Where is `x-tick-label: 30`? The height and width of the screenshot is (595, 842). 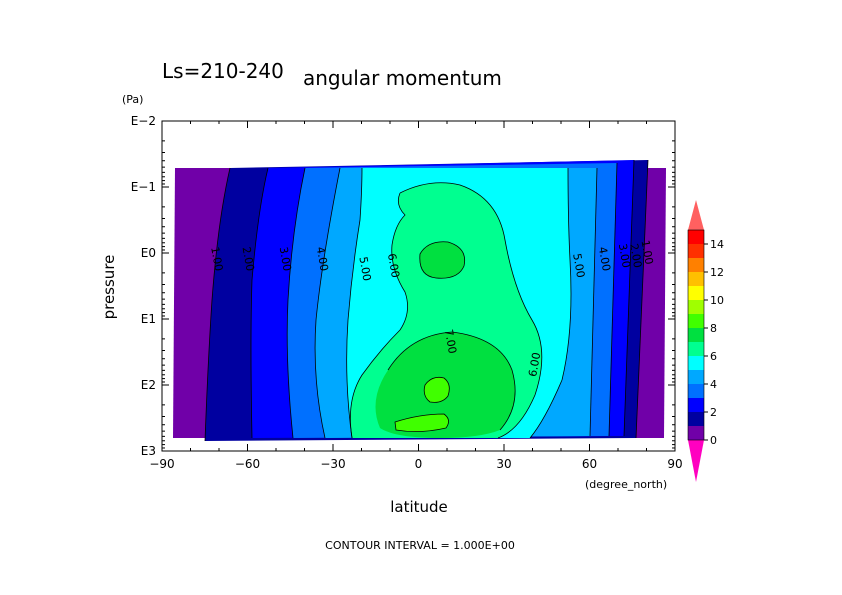 x-tick-label: 30 is located at coordinates (503, 464).